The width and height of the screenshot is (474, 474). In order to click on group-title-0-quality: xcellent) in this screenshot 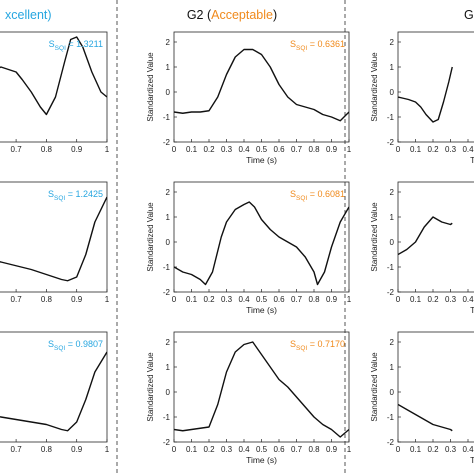, I will do `click(28, 15)`.